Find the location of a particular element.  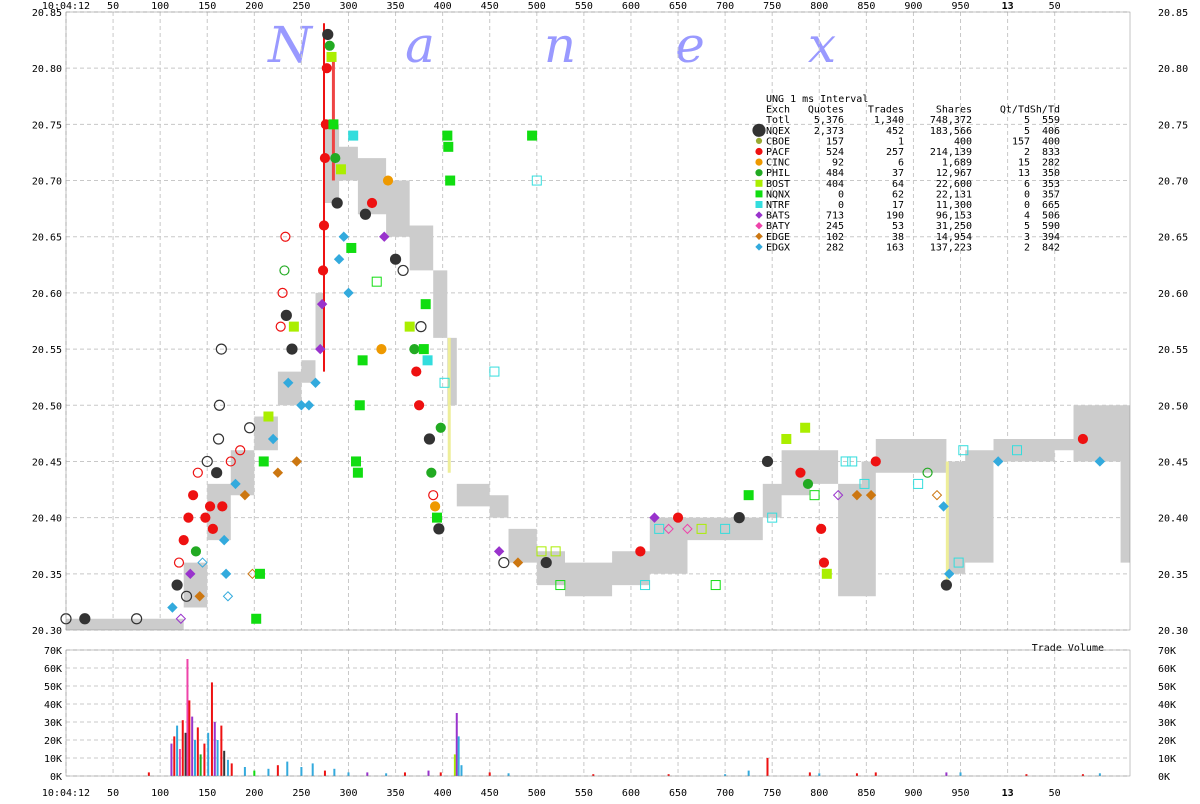

x-tick-label: 550 is located at coordinates (584, 6).